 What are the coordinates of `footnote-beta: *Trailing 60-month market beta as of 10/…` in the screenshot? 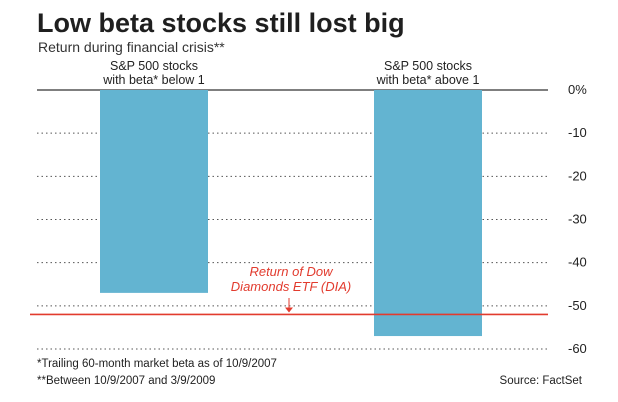 It's located at (157, 364).